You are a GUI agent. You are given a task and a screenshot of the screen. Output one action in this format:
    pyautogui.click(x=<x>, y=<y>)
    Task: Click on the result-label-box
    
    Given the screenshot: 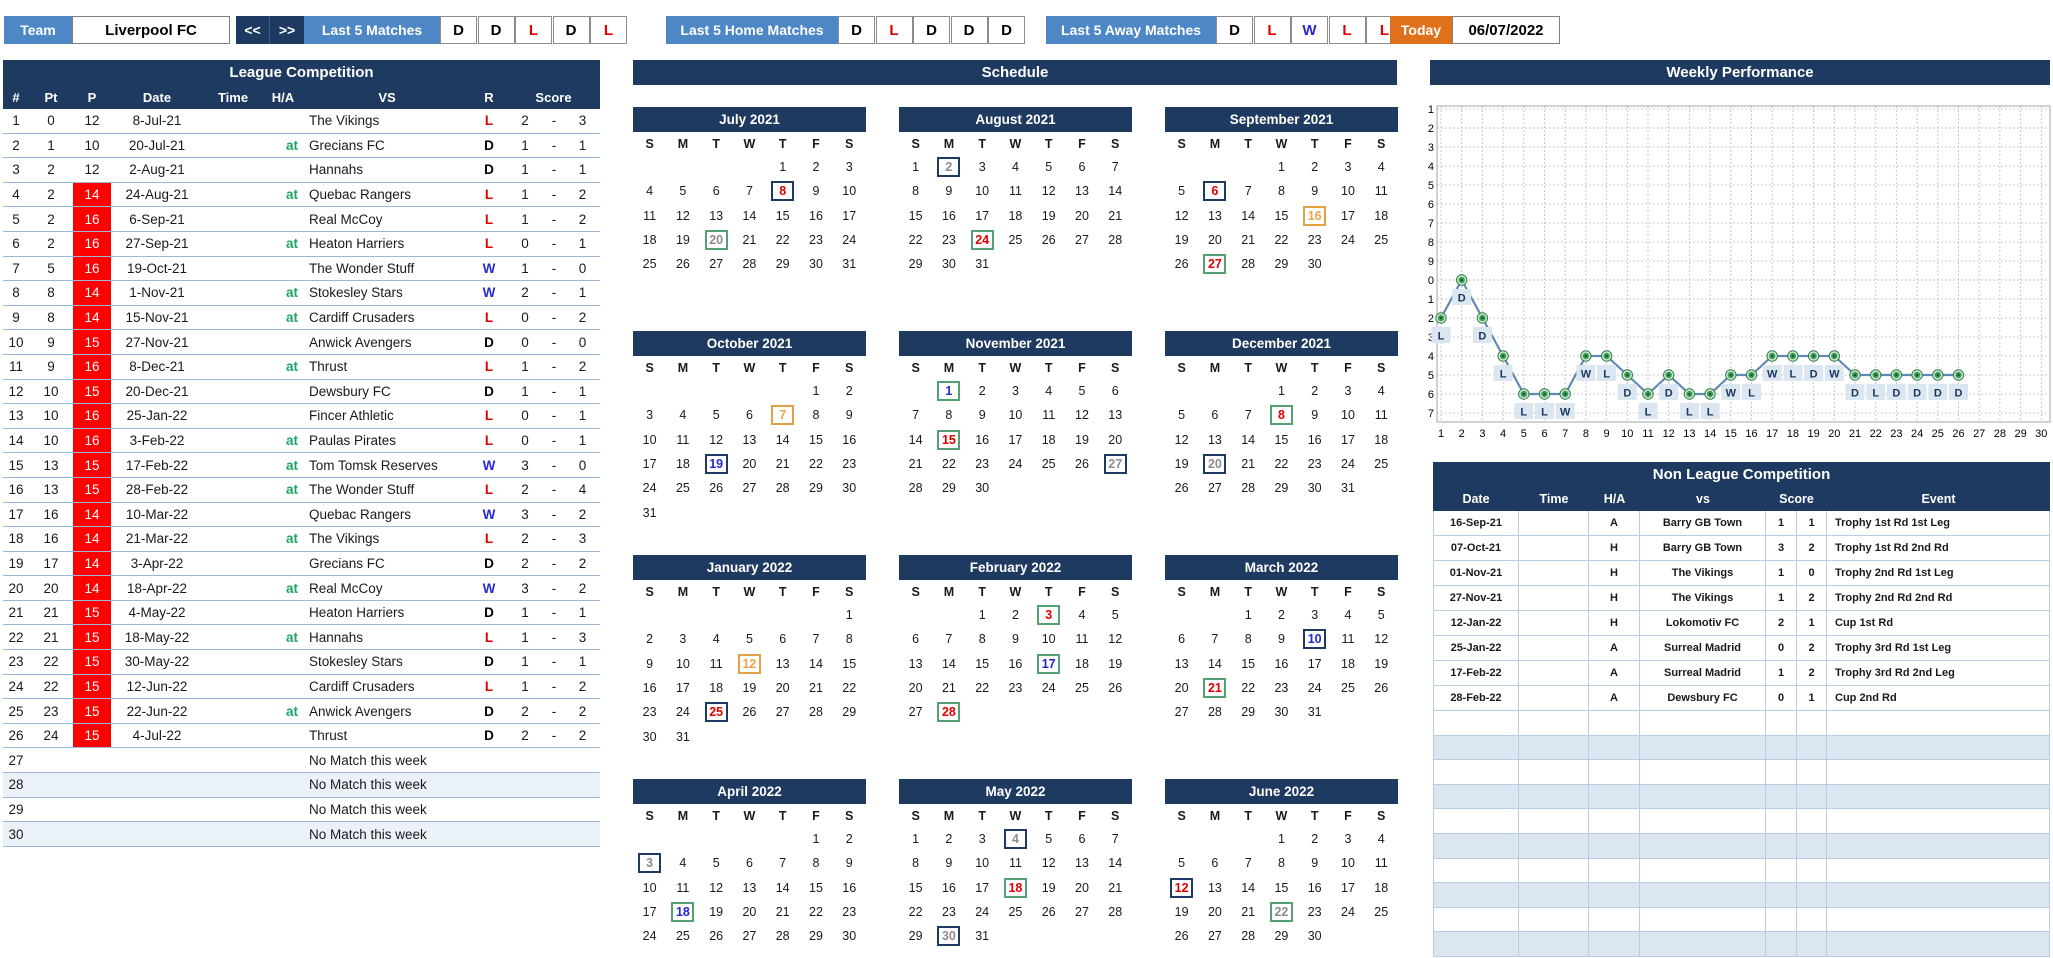 What is the action you would take?
    pyautogui.click(x=1565, y=411)
    